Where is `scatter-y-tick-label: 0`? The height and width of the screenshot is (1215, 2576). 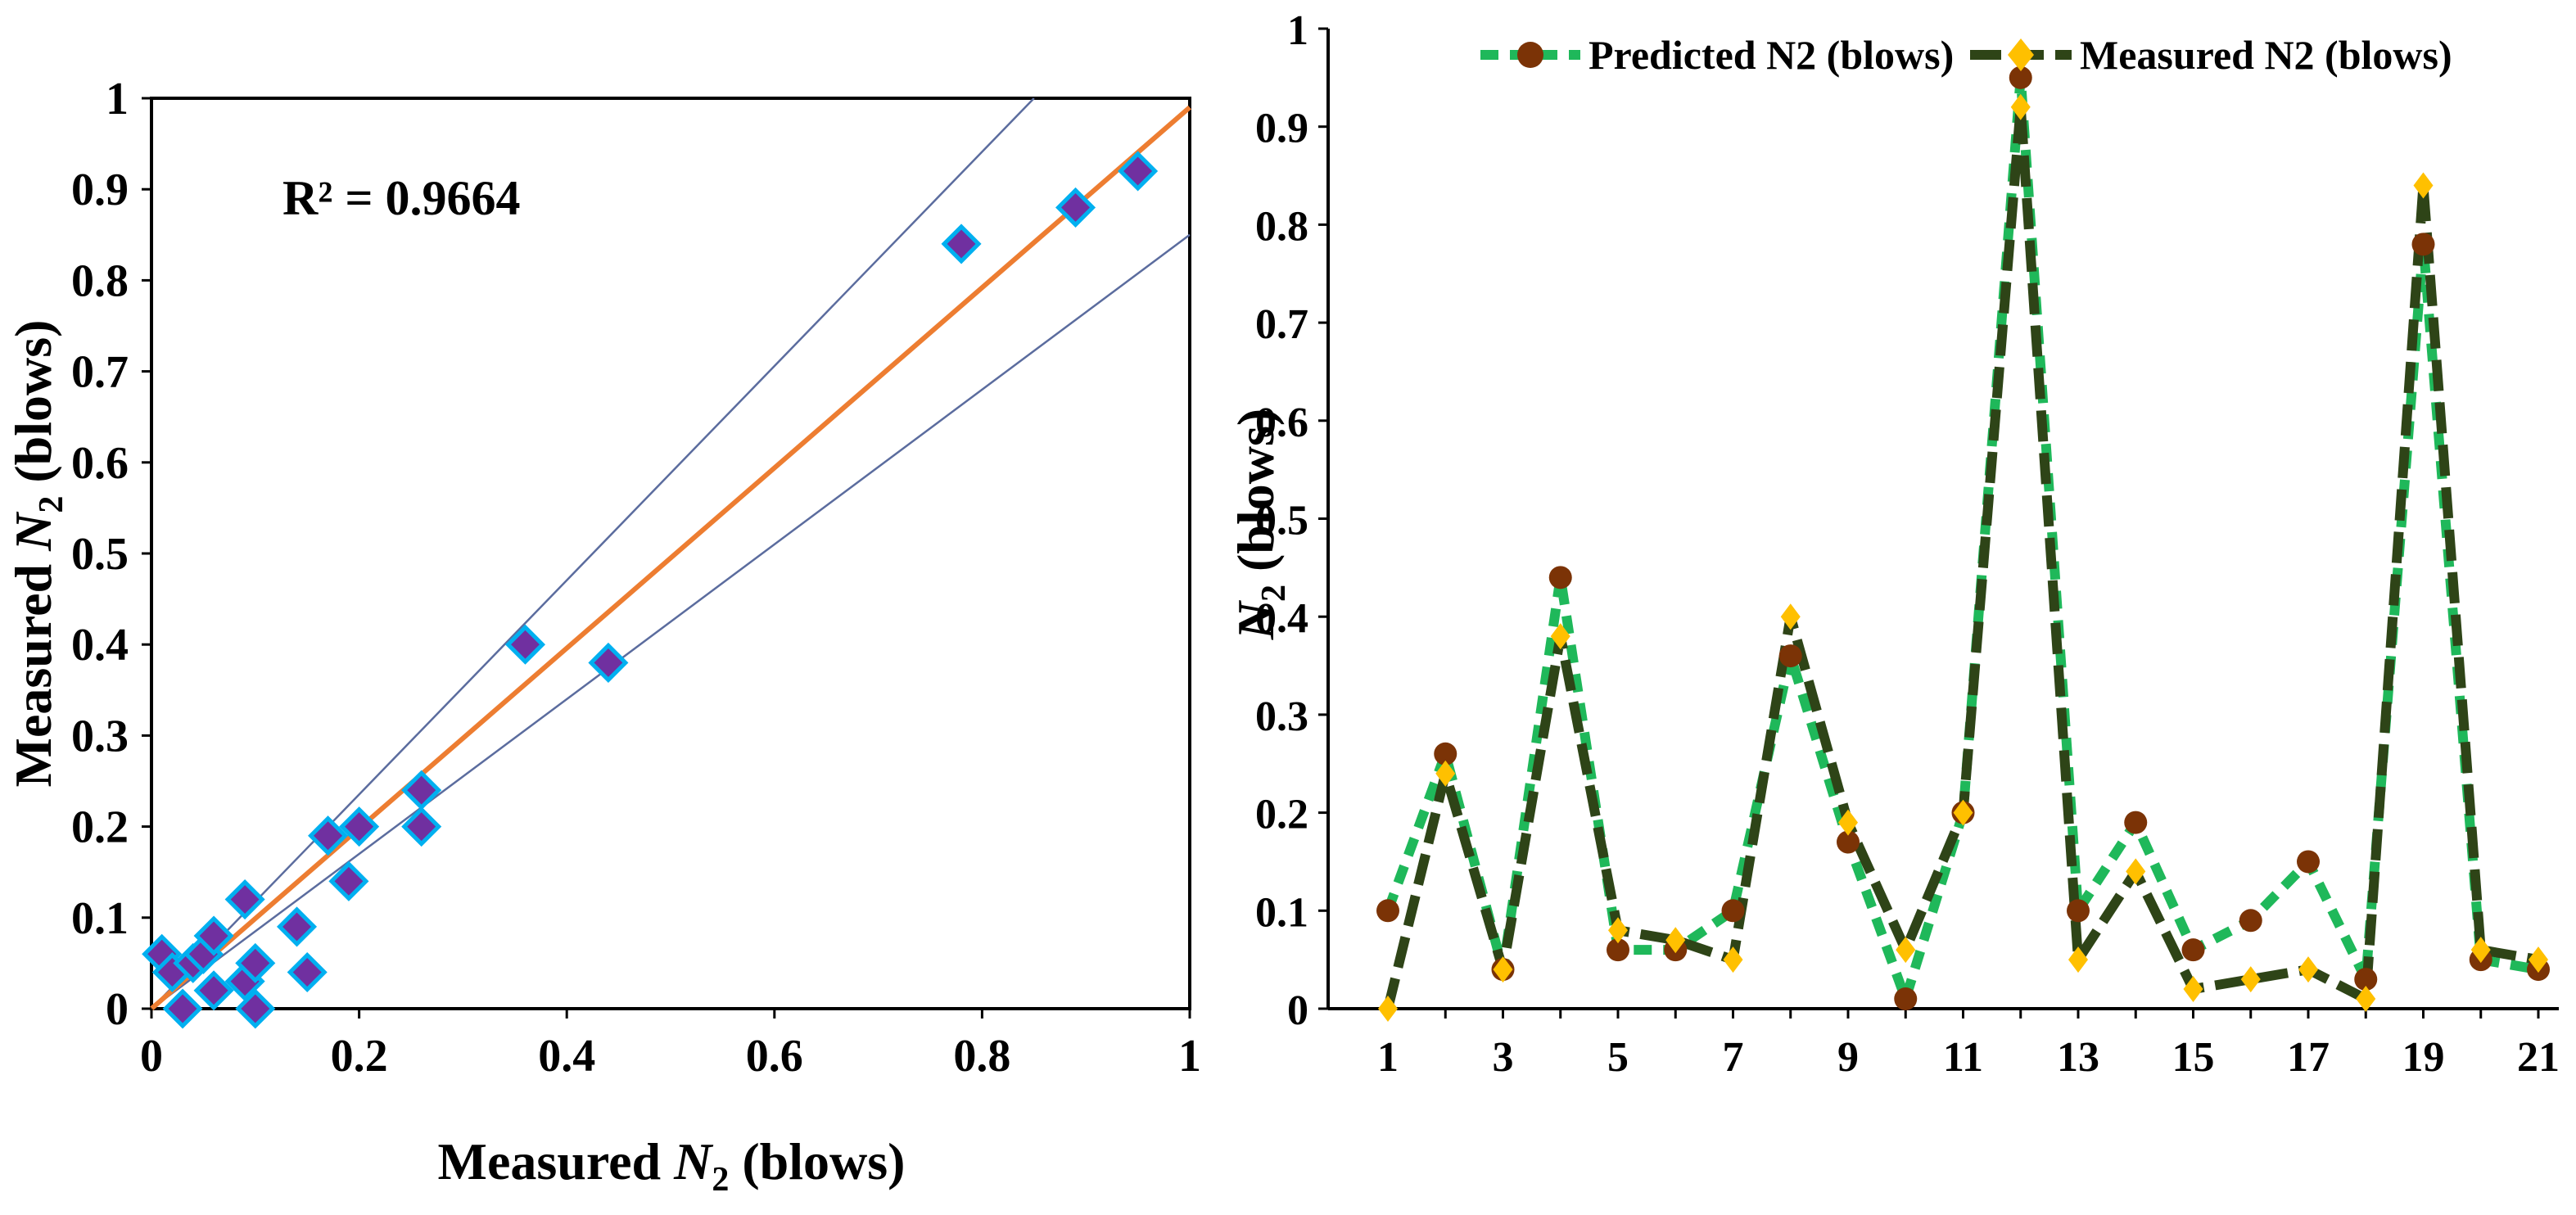
scatter-y-tick-label: 0 is located at coordinates (117, 1010).